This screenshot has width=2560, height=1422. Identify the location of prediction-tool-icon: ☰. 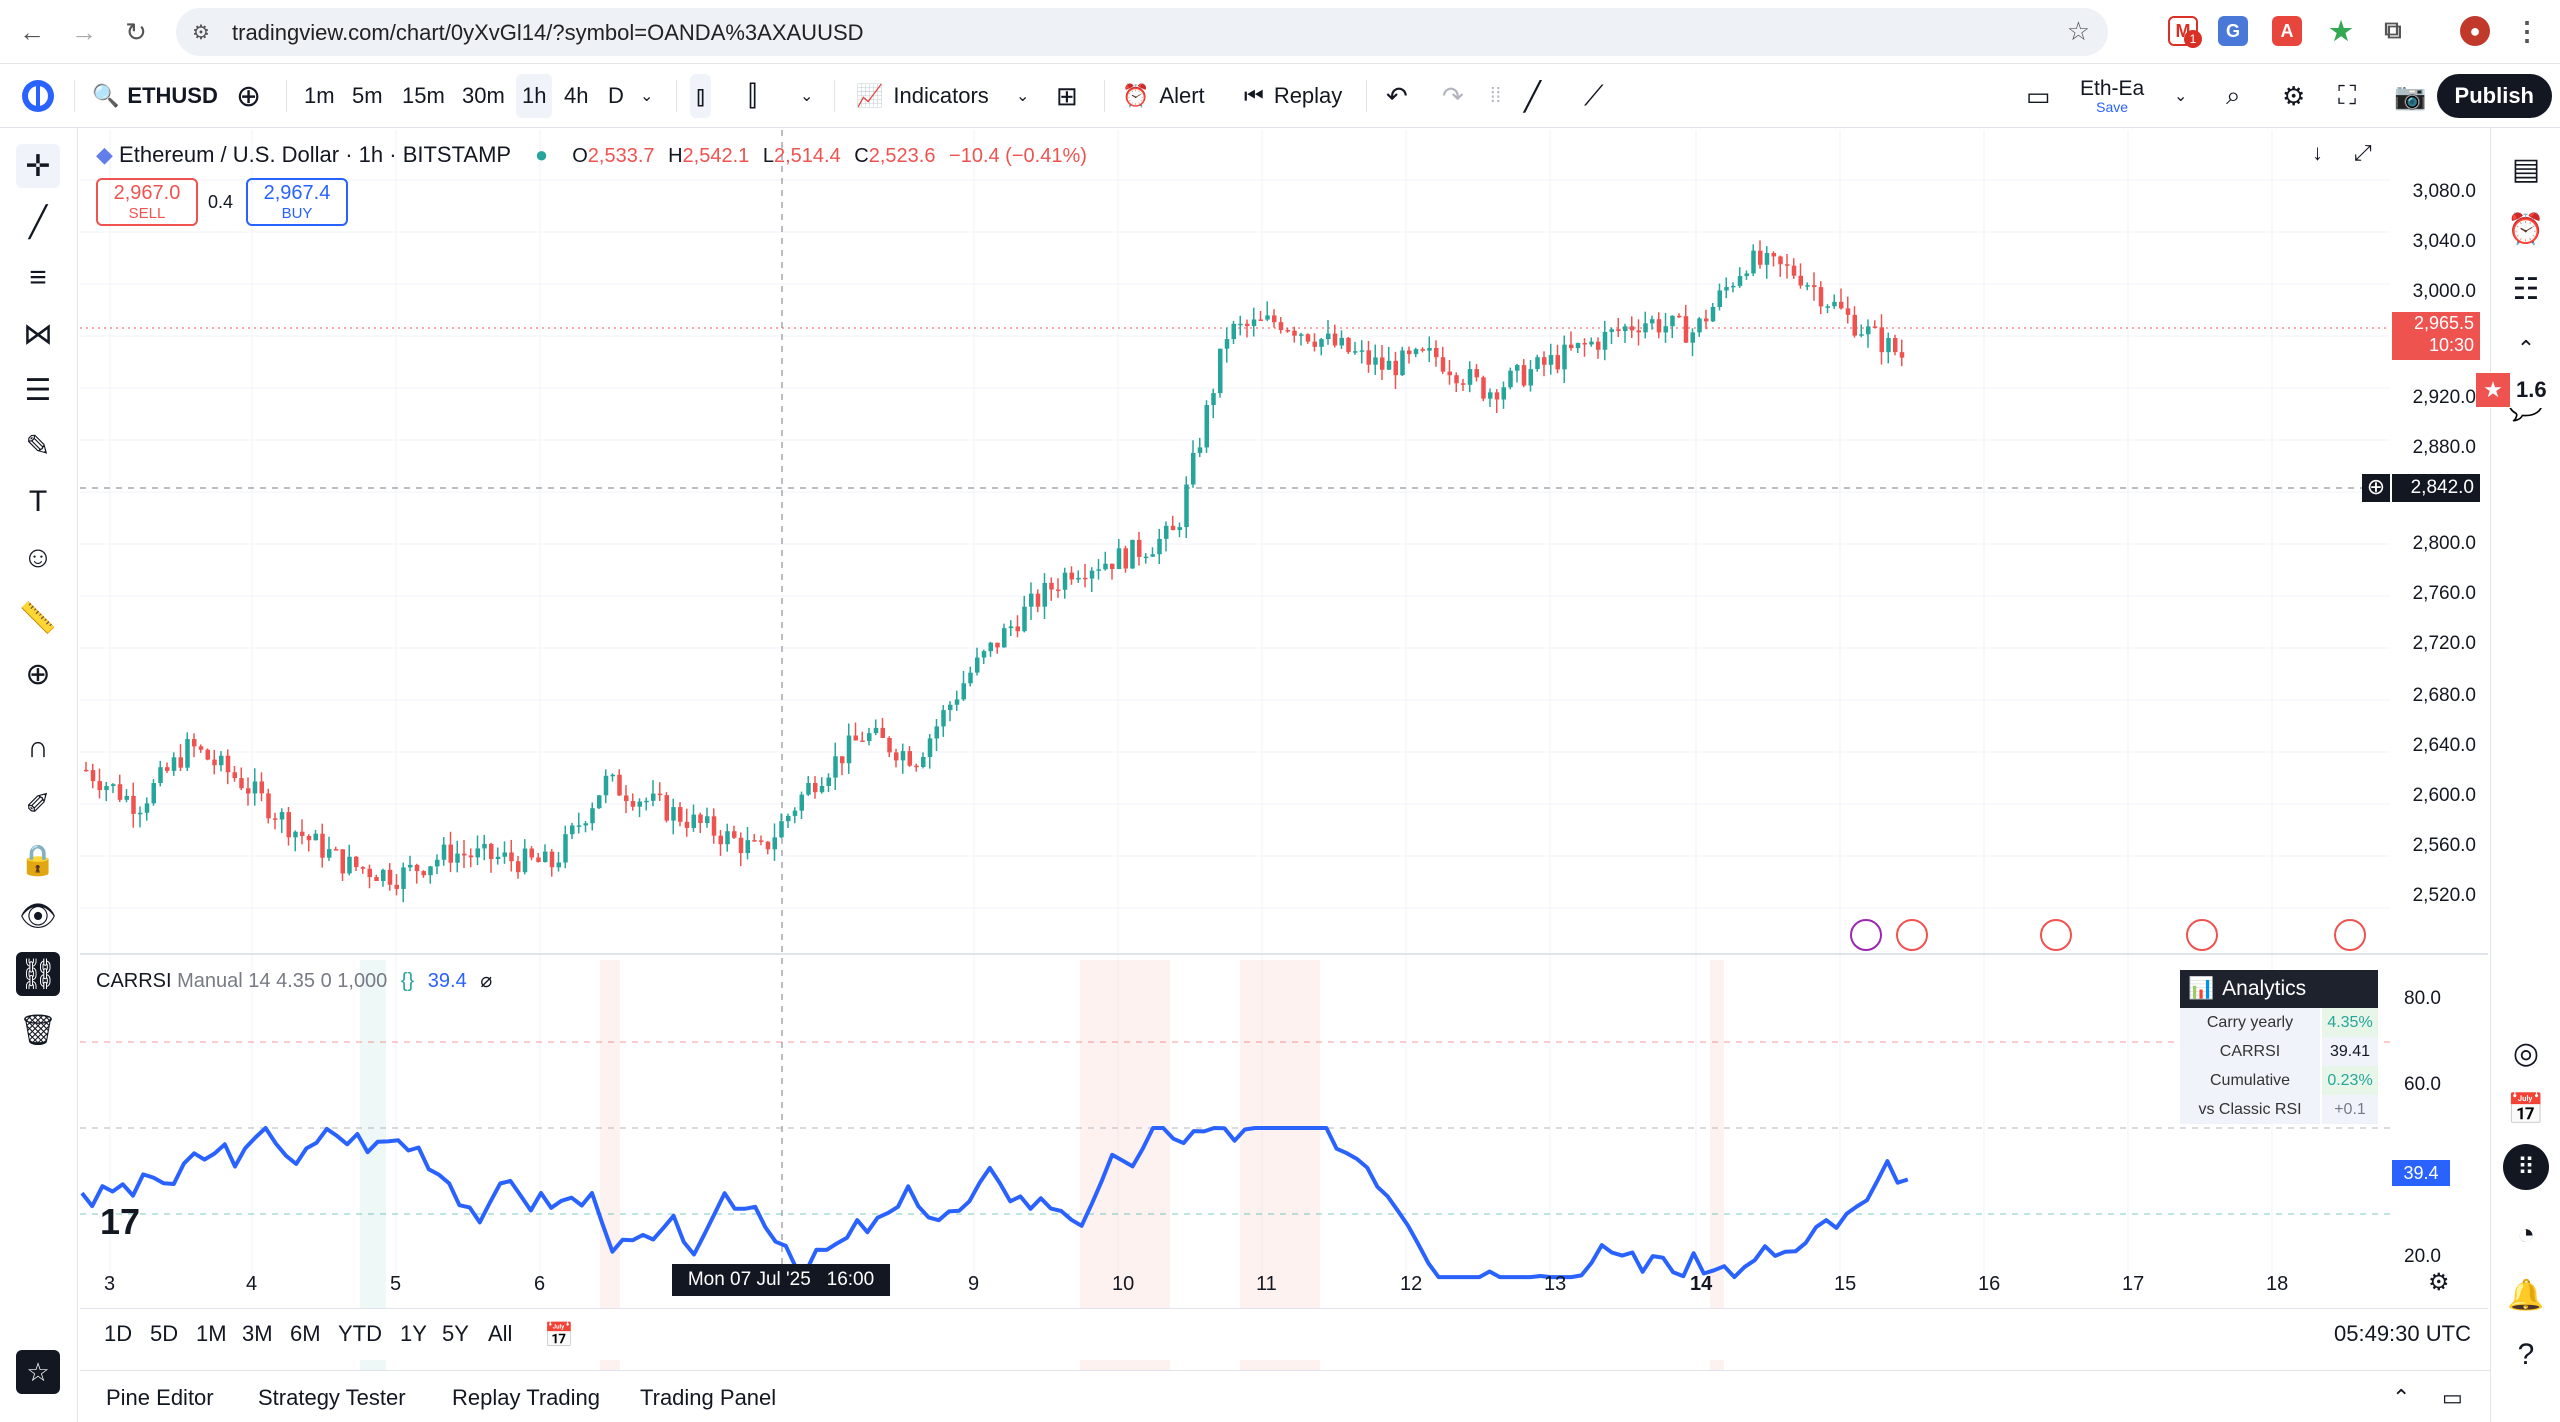
(38, 390).